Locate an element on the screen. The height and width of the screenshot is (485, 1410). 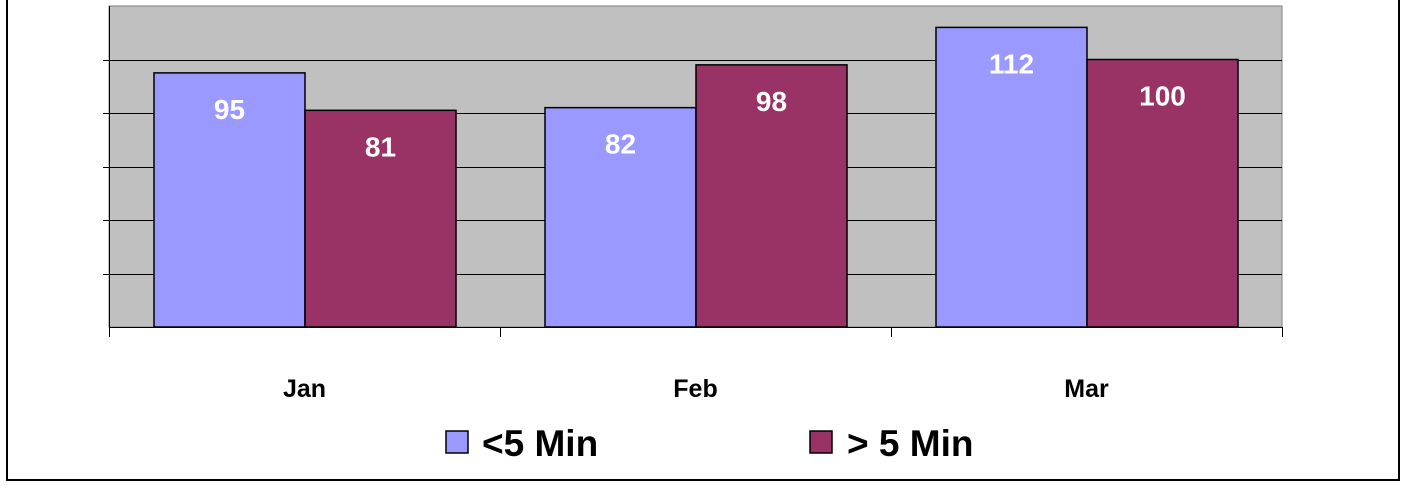
bar-value-label: 112 is located at coordinates (1011, 63).